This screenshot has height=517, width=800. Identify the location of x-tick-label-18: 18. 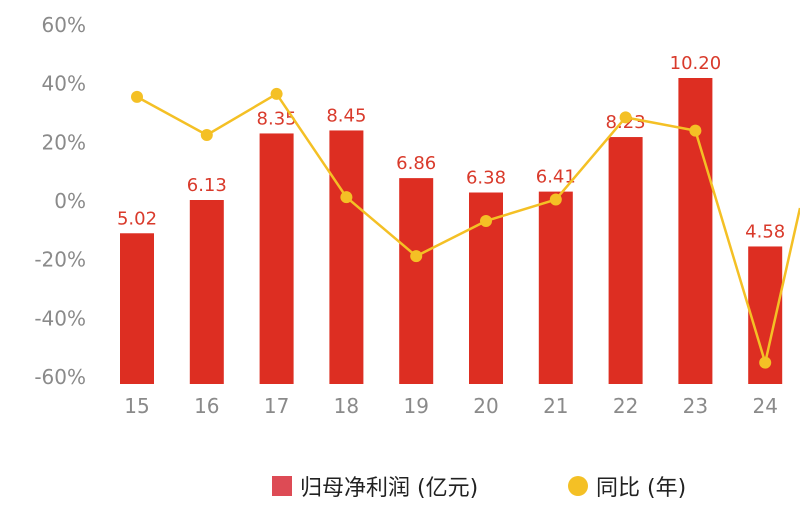
(346, 406).